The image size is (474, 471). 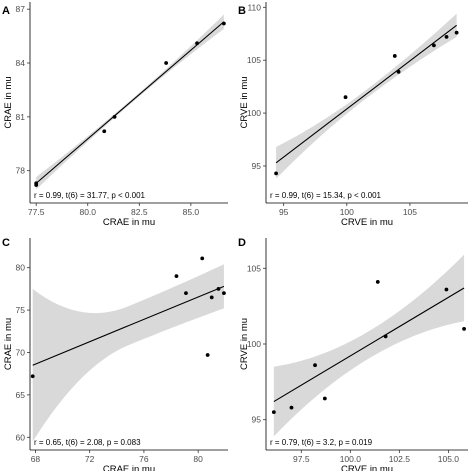 What do you see at coordinates (90, 195) in the screenshot?
I see `panel-a-stats-annotation: r = 0.99, t(6) = 31.77, p < 0.001` at bounding box center [90, 195].